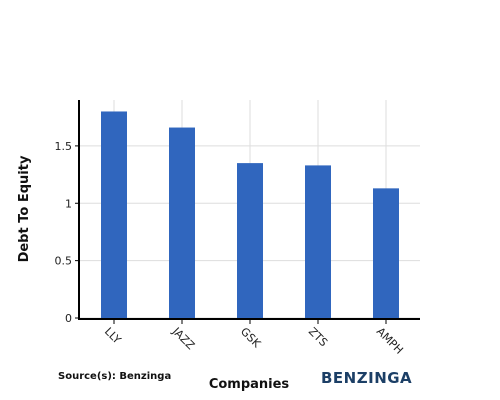  Describe the element at coordinates (183, 338) in the screenshot. I see `x-tick-label: JAZZ` at that location.